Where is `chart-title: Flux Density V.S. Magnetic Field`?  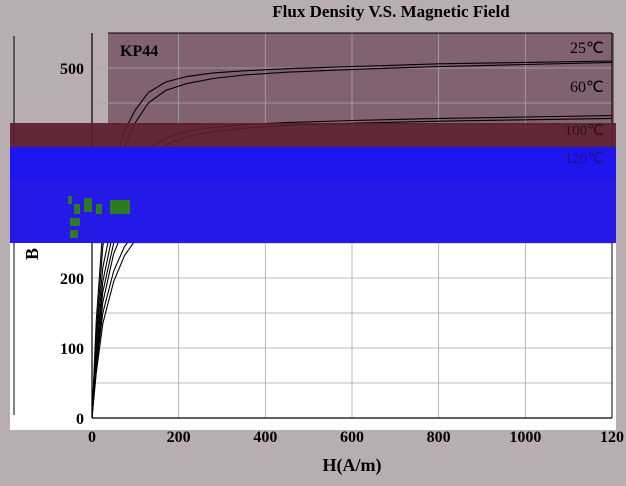
chart-title: Flux Density V.S. Magnetic Field is located at coordinates (391, 11).